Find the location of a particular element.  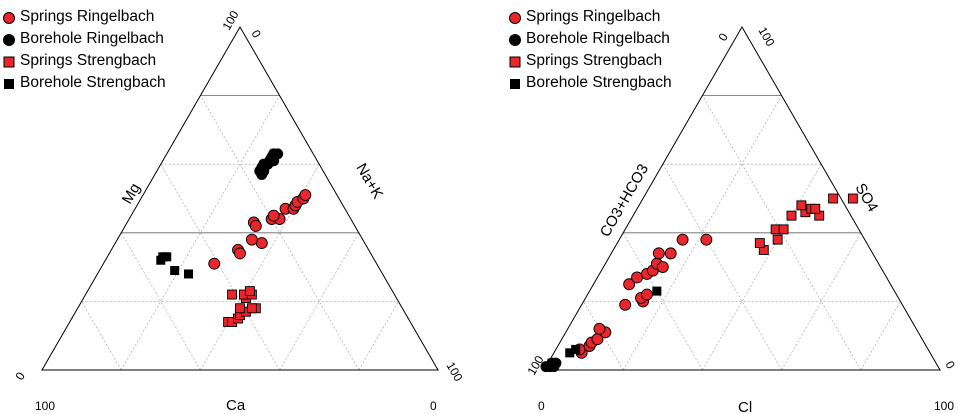

anion-tick-top-a: 0 is located at coordinates (723, 36).